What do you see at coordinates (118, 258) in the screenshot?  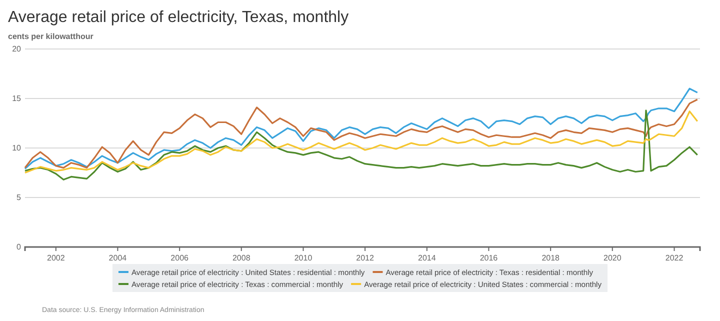 I see `x-tick-label: 2004` at bounding box center [118, 258].